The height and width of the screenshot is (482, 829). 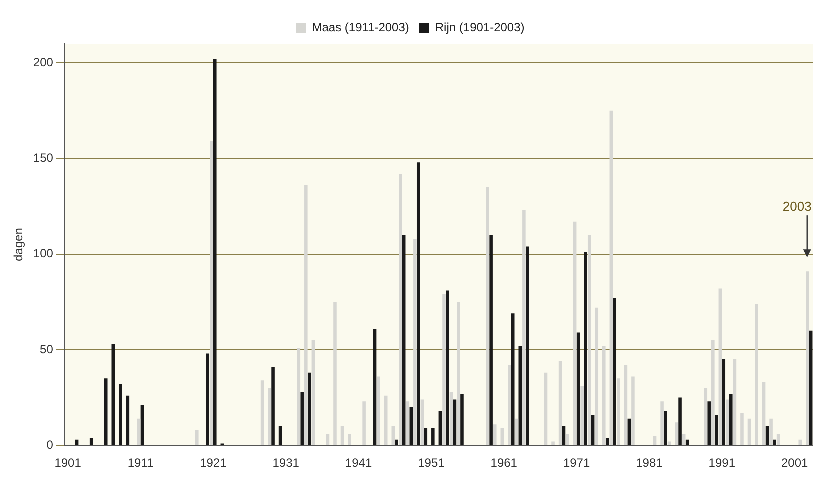 I want to click on x-tick-label: 1901, so click(x=68, y=463).